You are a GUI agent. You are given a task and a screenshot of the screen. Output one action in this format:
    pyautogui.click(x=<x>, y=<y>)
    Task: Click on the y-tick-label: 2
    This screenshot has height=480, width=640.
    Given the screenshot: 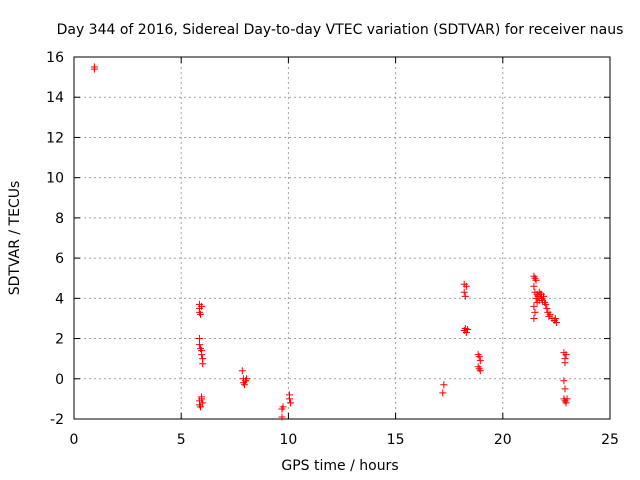 What is the action you would take?
    pyautogui.click(x=59, y=340)
    